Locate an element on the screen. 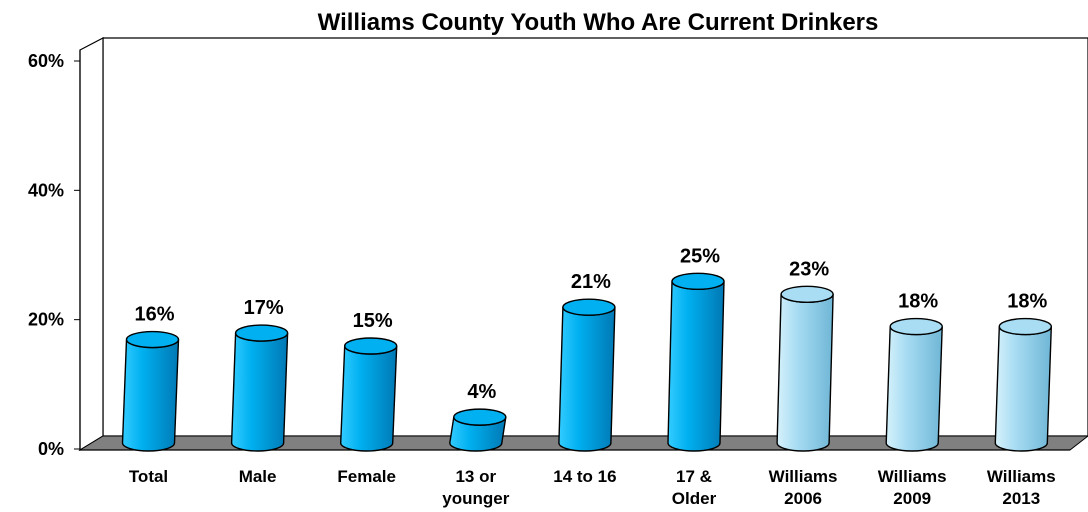 The image size is (1088, 512). data-label: 23% is located at coordinates (809, 269).